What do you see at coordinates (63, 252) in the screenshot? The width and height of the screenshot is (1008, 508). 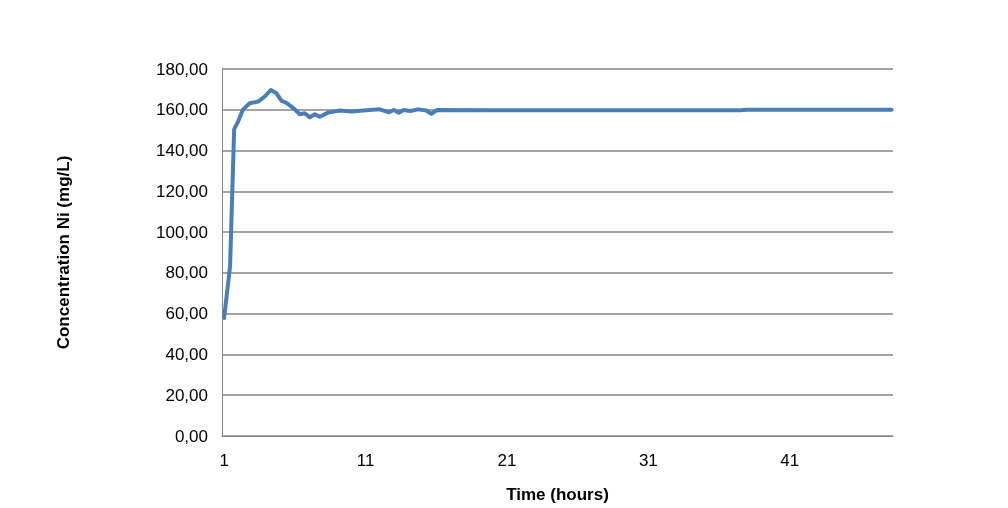 I see `y-axis-title: Concentration Ni (mg/L)` at bounding box center [63, 252].